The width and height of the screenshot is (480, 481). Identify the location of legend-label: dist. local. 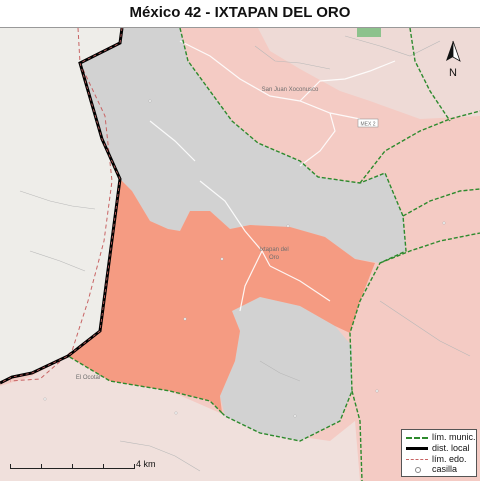
(451, 448).